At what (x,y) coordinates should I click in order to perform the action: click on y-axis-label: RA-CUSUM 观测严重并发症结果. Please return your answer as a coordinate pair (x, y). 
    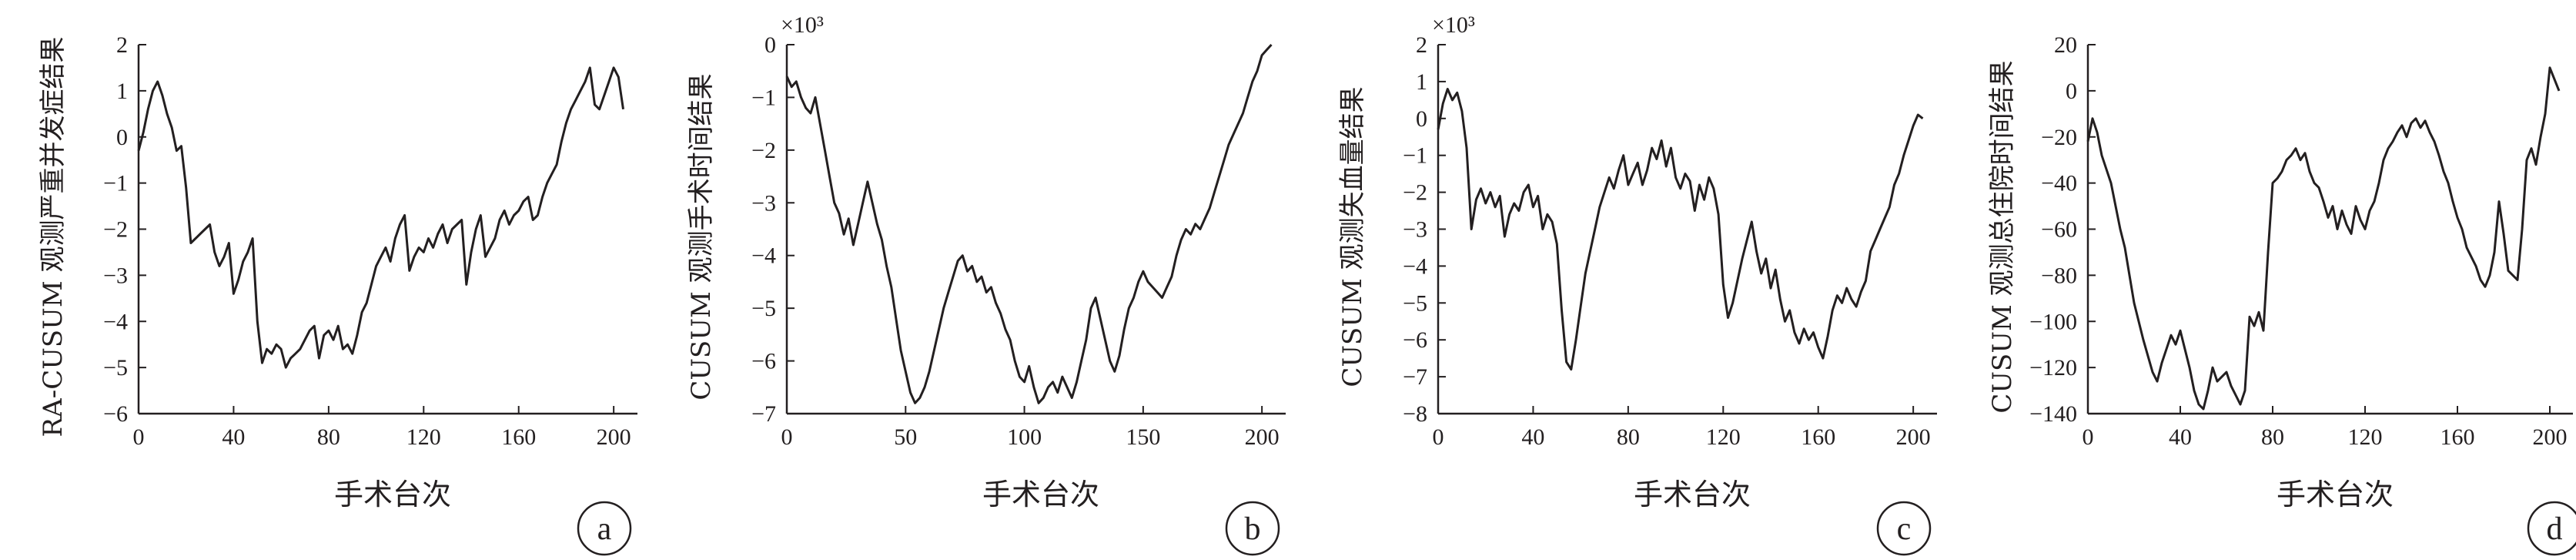
    Looking at the image, I should click on (54, 237).